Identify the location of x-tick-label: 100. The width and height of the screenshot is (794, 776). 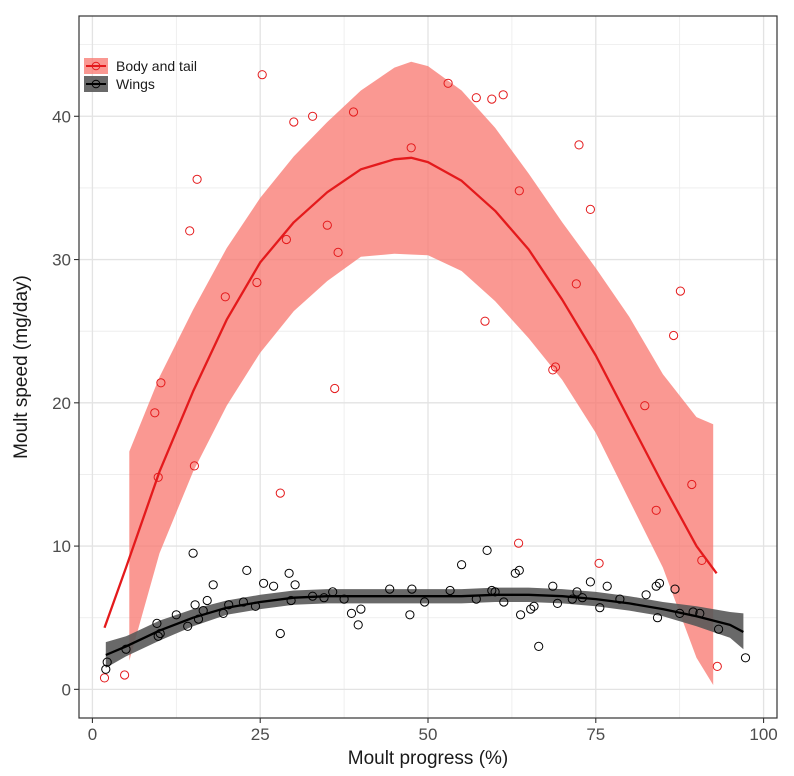
(763, 734).